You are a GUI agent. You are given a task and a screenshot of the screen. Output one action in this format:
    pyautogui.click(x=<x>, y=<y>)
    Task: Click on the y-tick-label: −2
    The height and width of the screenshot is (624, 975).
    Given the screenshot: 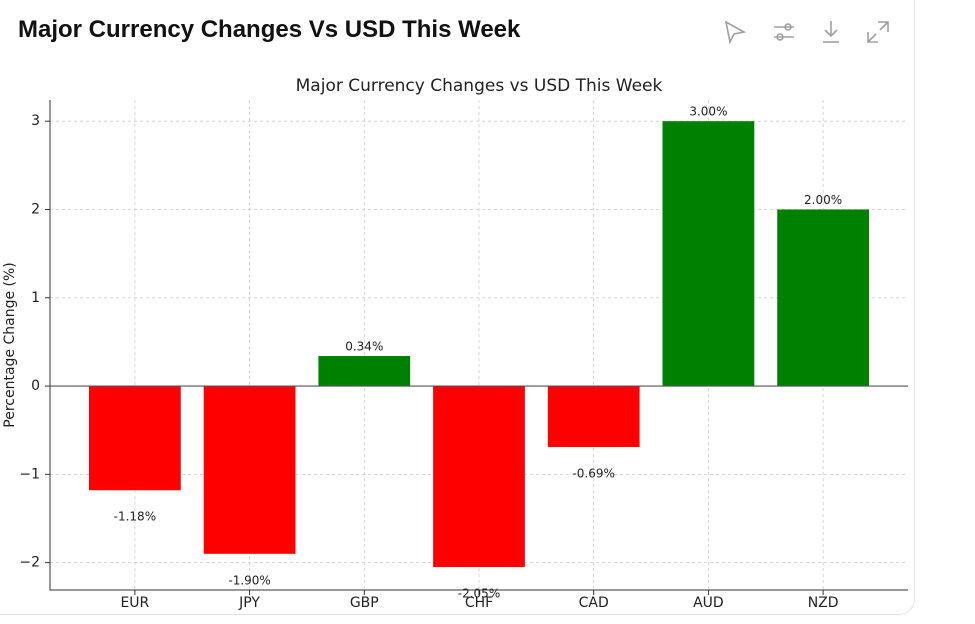 What is the action you would take?
    pyautogui.click(x=29, y=563)
    